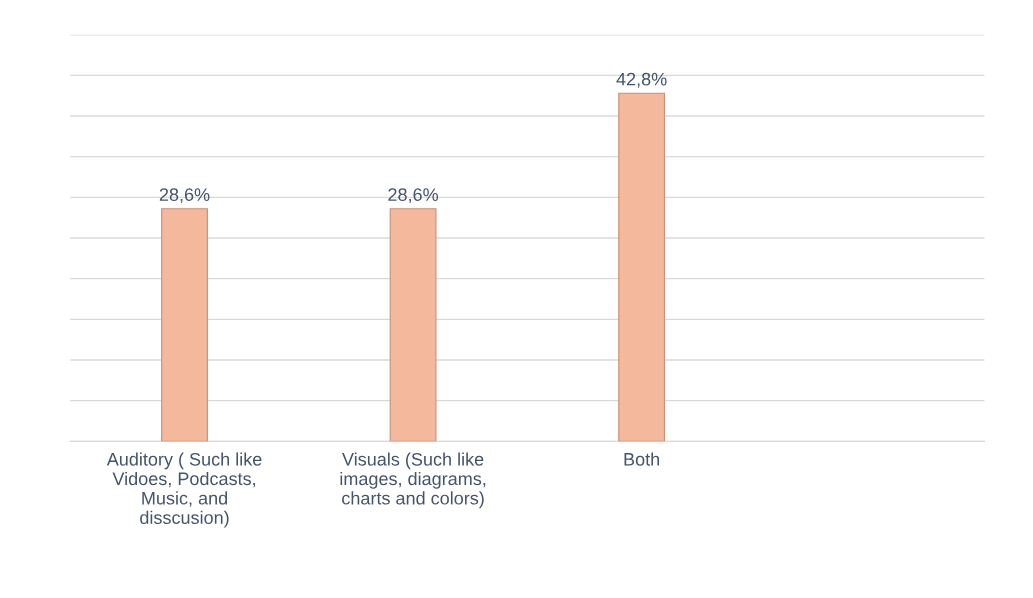 The image size is (1033, 598). Describe the element at coordinates (642, 459) in the screenshot. I see `x-tick-label: Both` at that location.